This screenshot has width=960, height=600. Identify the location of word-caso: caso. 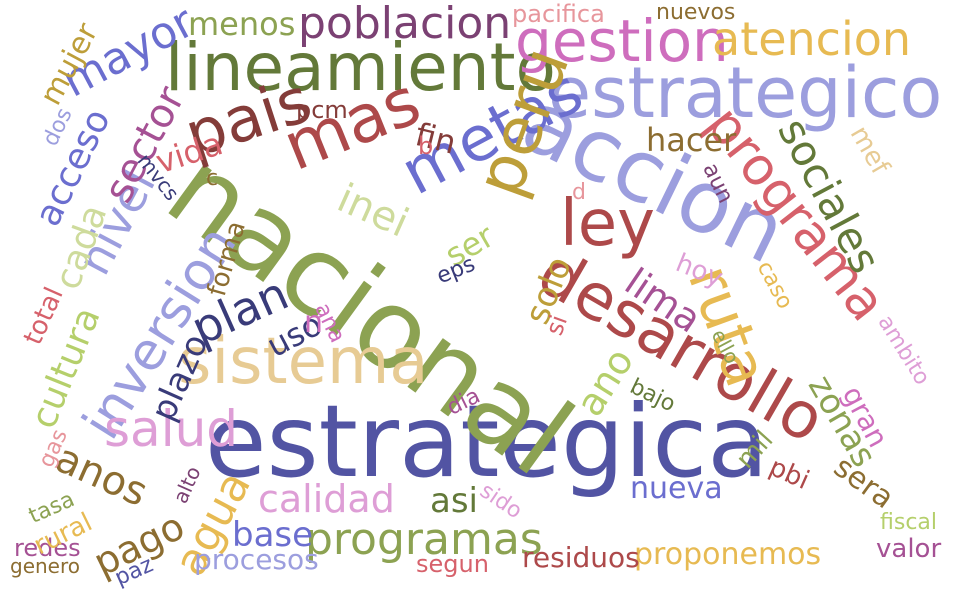
(774, 285).